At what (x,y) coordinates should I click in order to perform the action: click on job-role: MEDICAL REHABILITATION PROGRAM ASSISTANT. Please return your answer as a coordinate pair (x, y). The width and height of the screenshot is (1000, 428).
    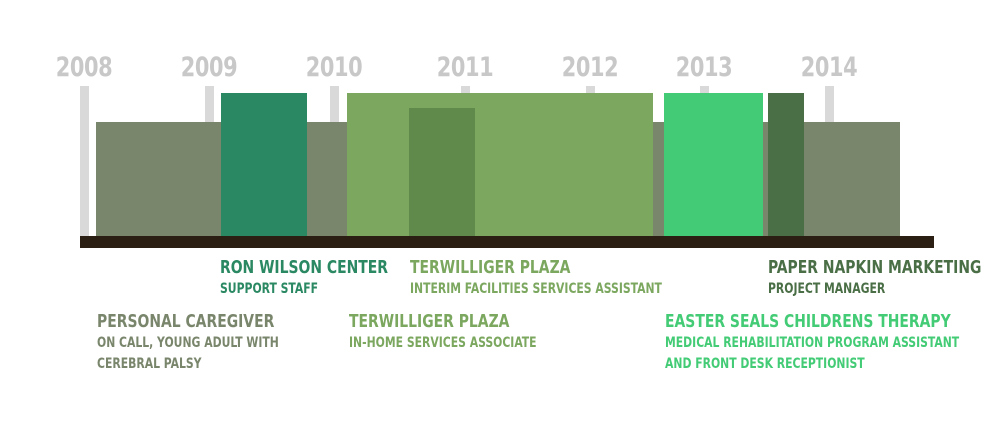
    Looking at the image, I should click on (812, 343).